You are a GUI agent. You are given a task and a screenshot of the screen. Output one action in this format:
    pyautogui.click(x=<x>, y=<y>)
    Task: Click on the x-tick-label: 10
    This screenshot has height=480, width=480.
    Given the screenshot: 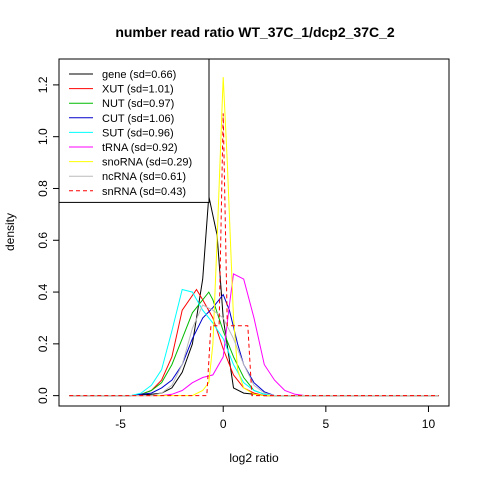 What is the action you would take?
    pyautogui.click(x=429, y=424)
    